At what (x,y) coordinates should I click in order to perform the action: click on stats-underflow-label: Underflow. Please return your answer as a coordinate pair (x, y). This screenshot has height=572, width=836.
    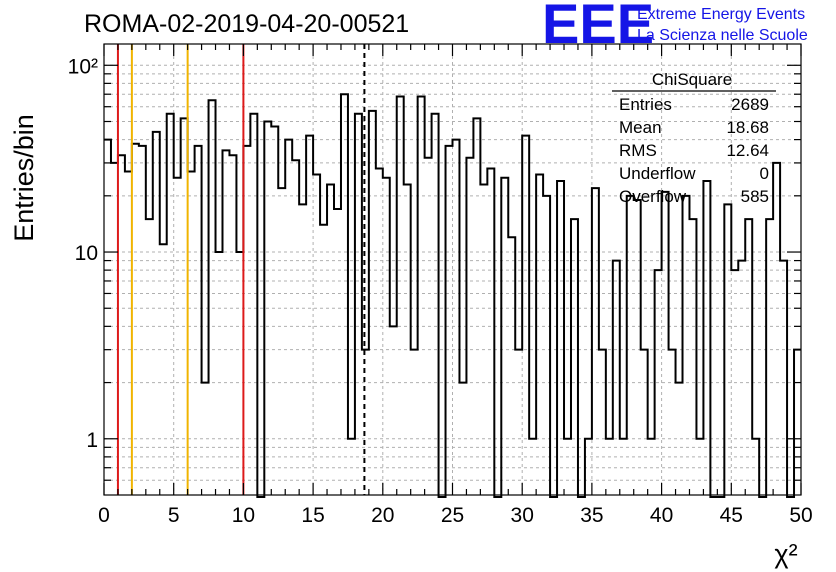
    Looking at the image, I should click on (657, 173).